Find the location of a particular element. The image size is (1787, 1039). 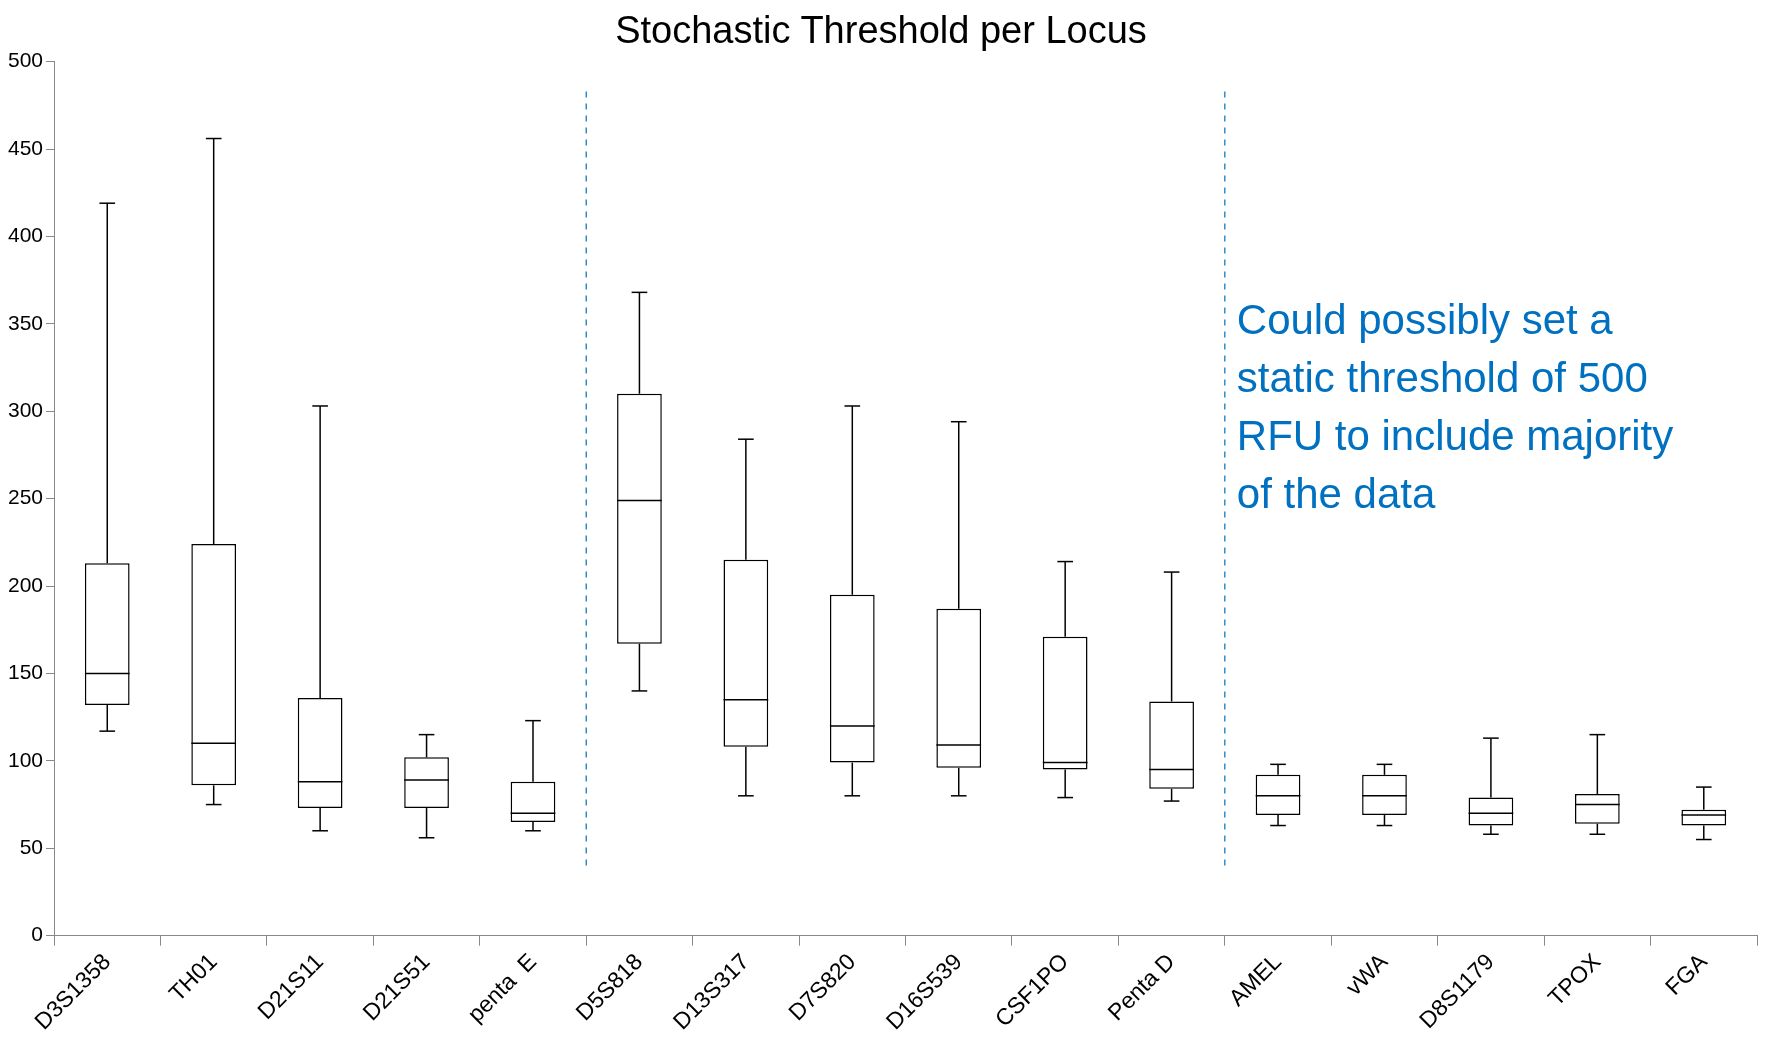

annotation: Could possibly set a static threshold of 500 RFU to include majority of the data is located at coordinates (1455, 407).